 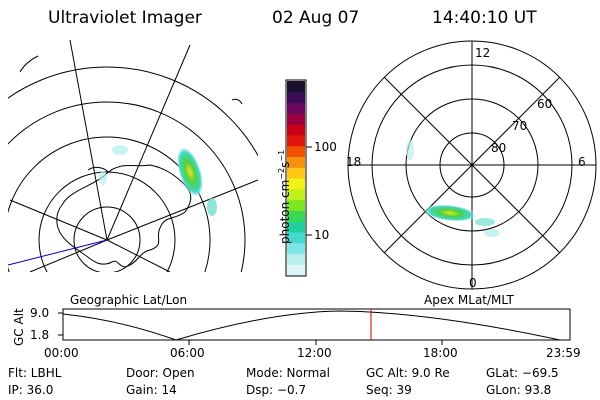 What do you see at coordinates (187, 353) in the screenshot?
I see `altitude-xtick-0600: 06:00` at bounding box center [187, 353].